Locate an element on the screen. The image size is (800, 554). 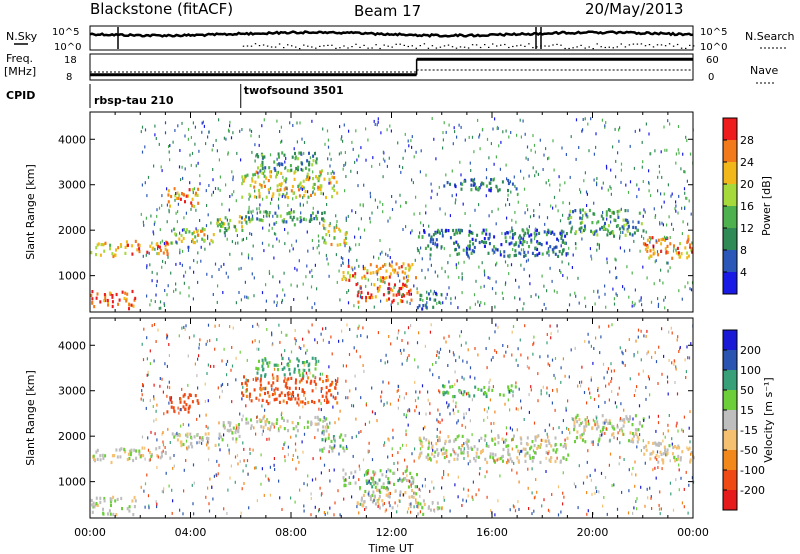
colorbar-tick-label: 50 is located at coordinates (747, 390).